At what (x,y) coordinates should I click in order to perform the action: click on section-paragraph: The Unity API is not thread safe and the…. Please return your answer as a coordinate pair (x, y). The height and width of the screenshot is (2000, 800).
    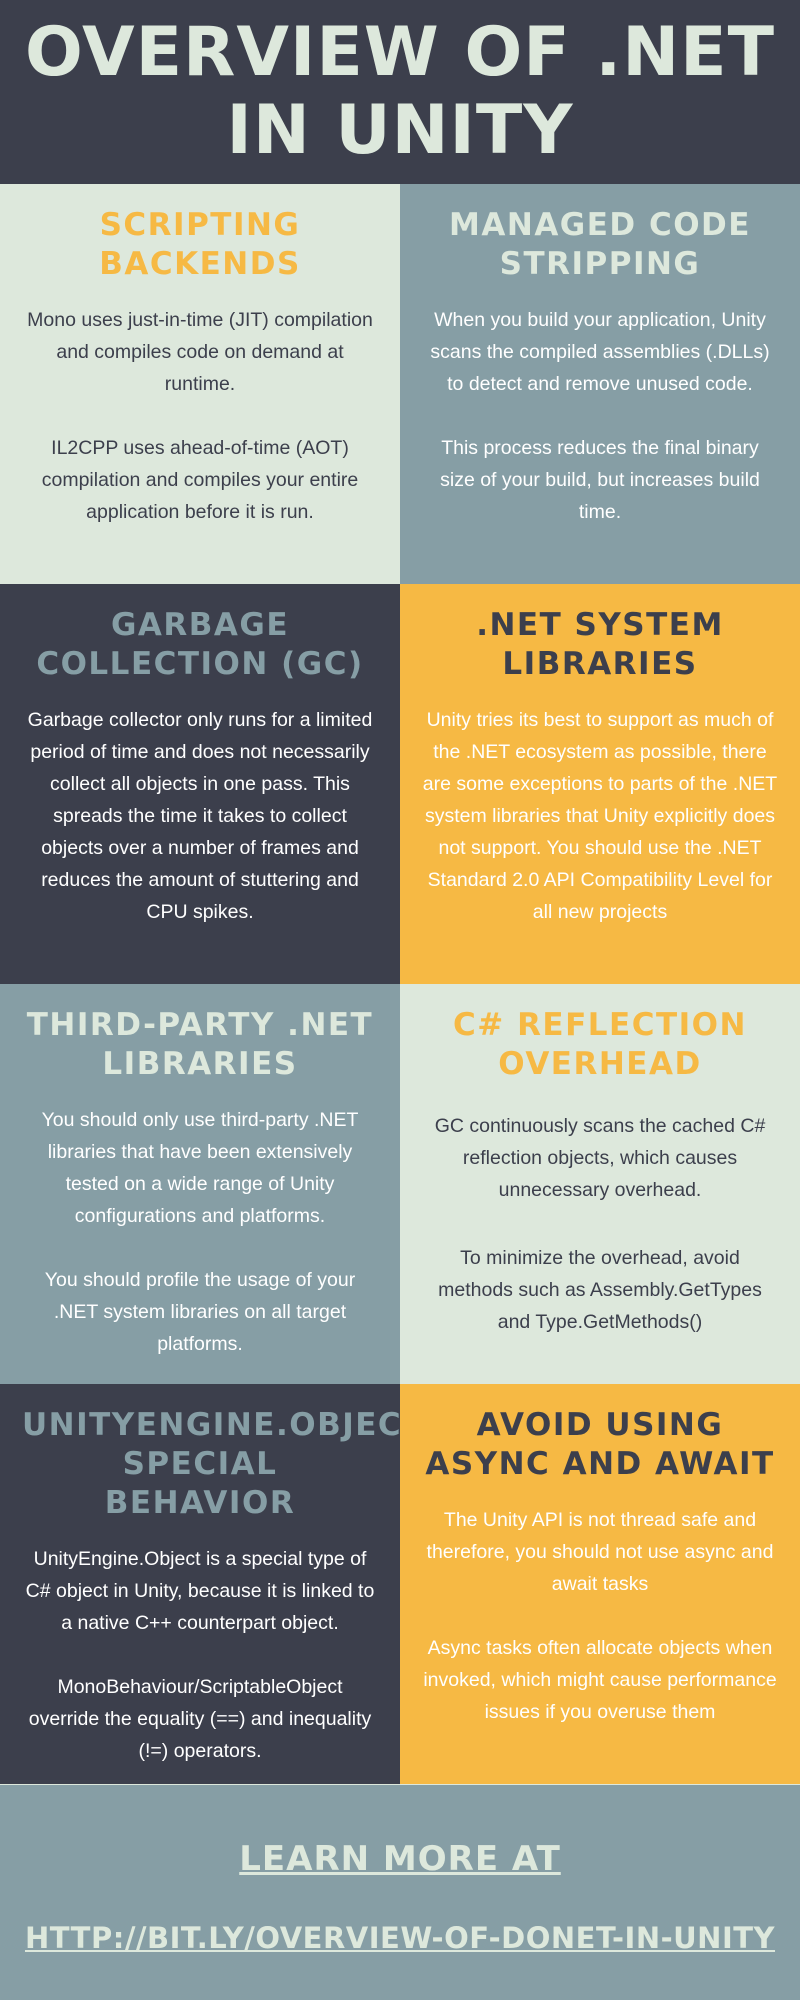
    Looking at the image, I should click on (600, 1552).